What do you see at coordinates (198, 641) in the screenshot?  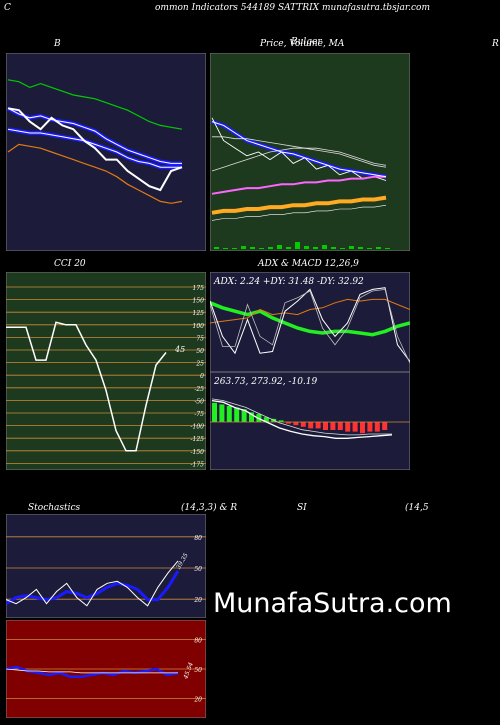 I see `rsi-tick-label: 80` at bounding box center [198, 641].